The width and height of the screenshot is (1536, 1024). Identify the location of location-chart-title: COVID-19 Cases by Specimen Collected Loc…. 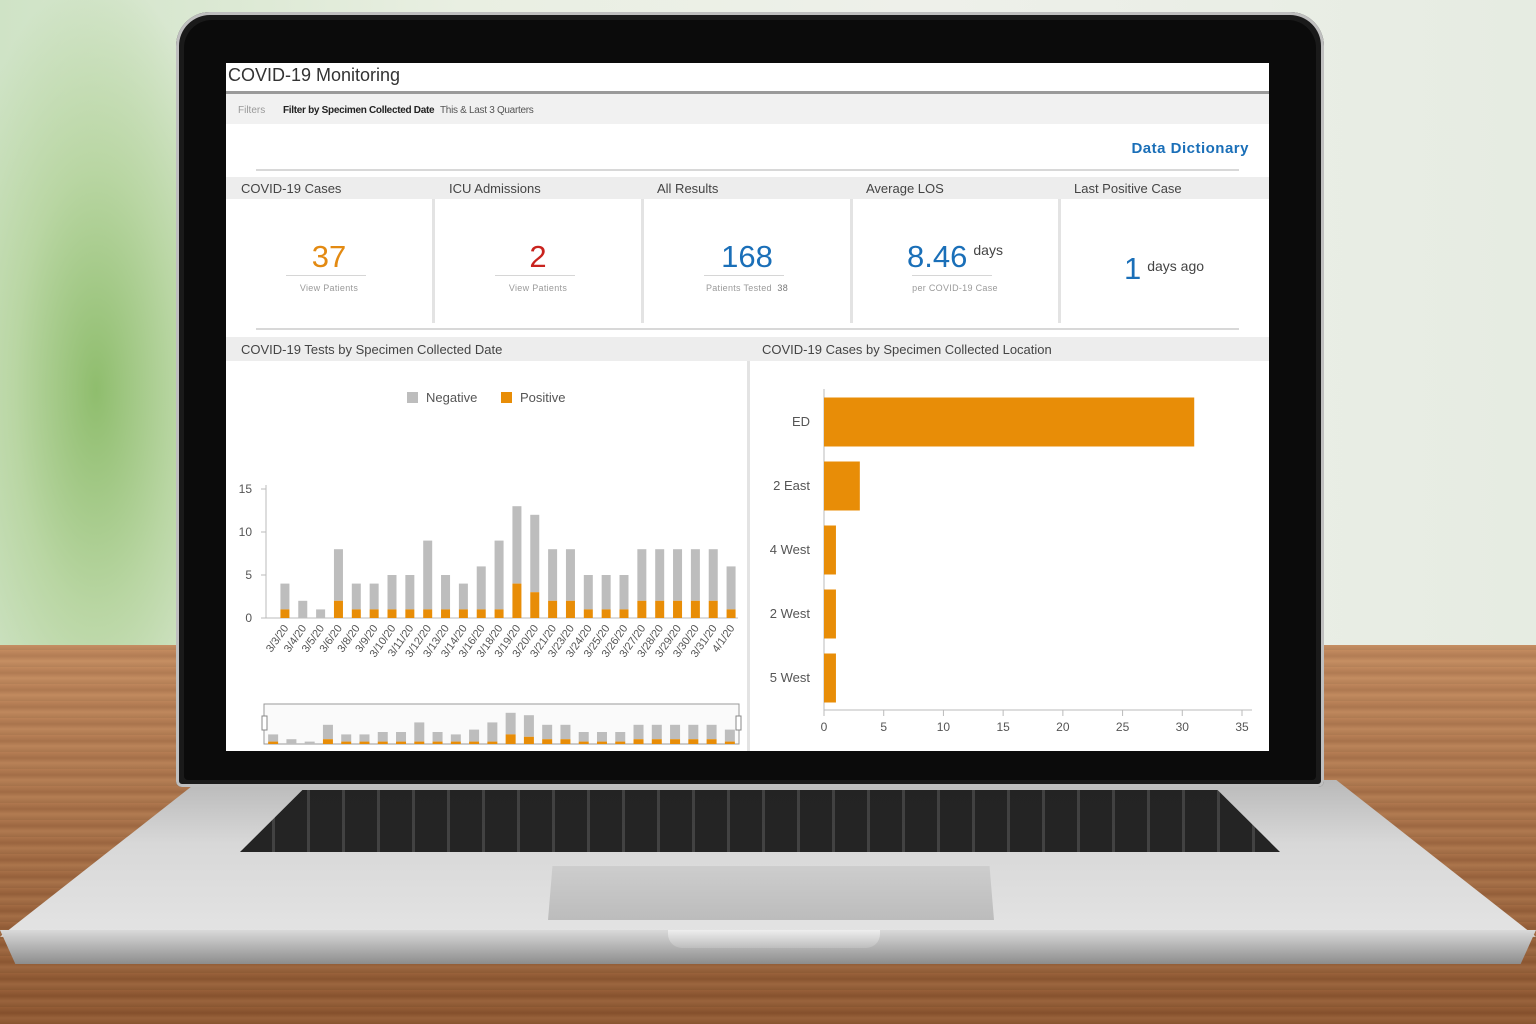
(907, 349).